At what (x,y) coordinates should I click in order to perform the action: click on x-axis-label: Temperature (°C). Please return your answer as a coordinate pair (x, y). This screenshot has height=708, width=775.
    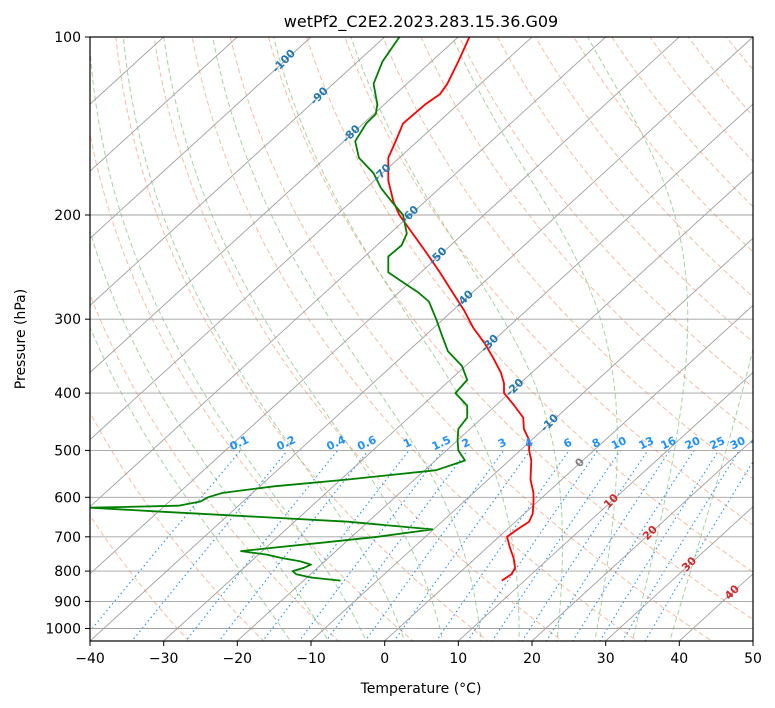
    Looking at the image, I should click on (421, 689).